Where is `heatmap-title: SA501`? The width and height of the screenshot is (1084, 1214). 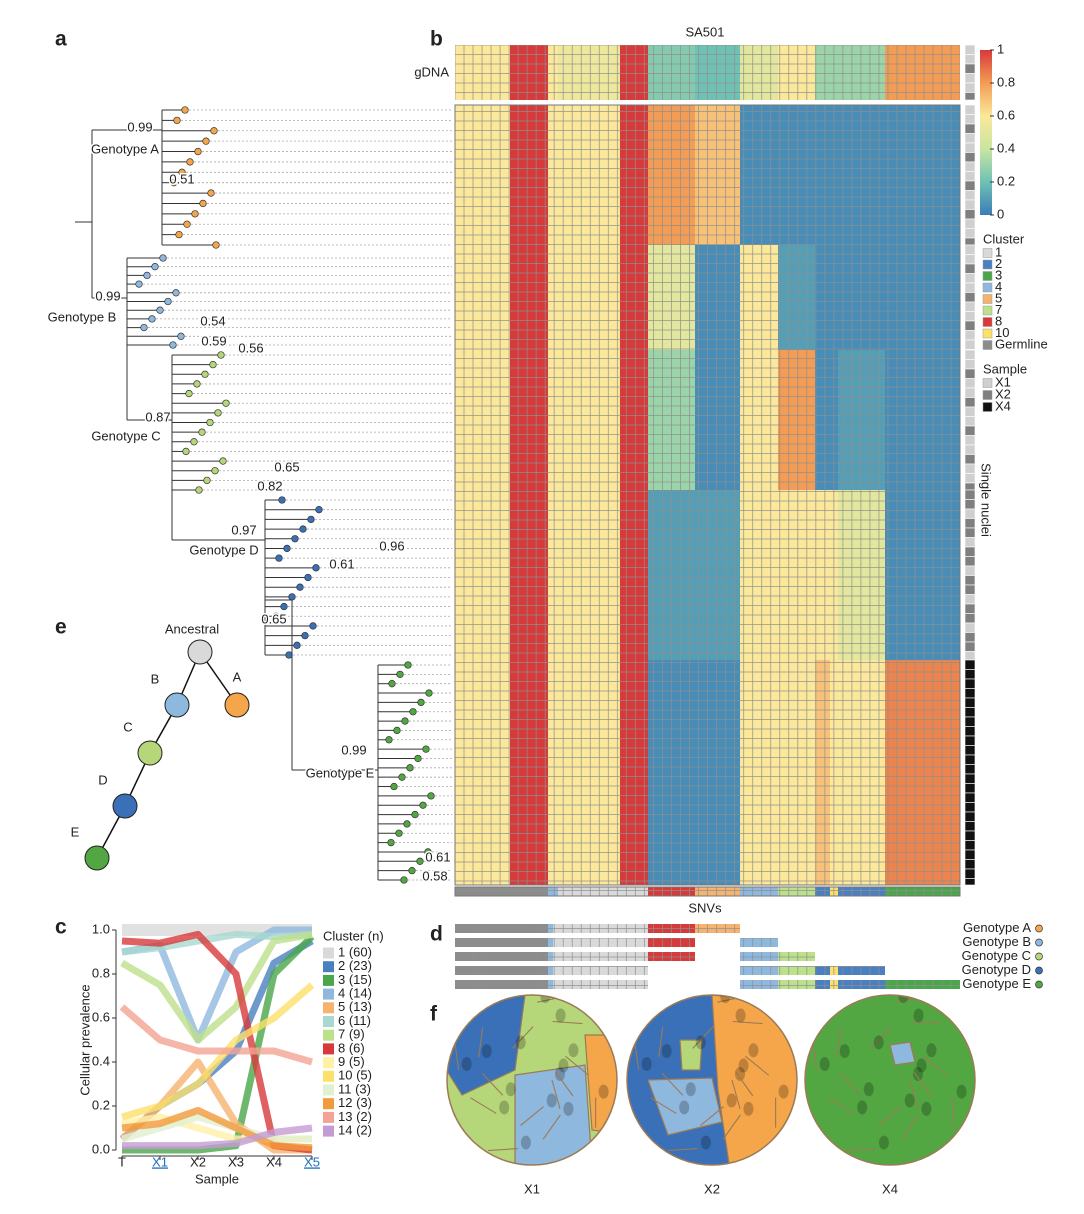 heatmap-title: SA501 is located at coordinates (704, 31).